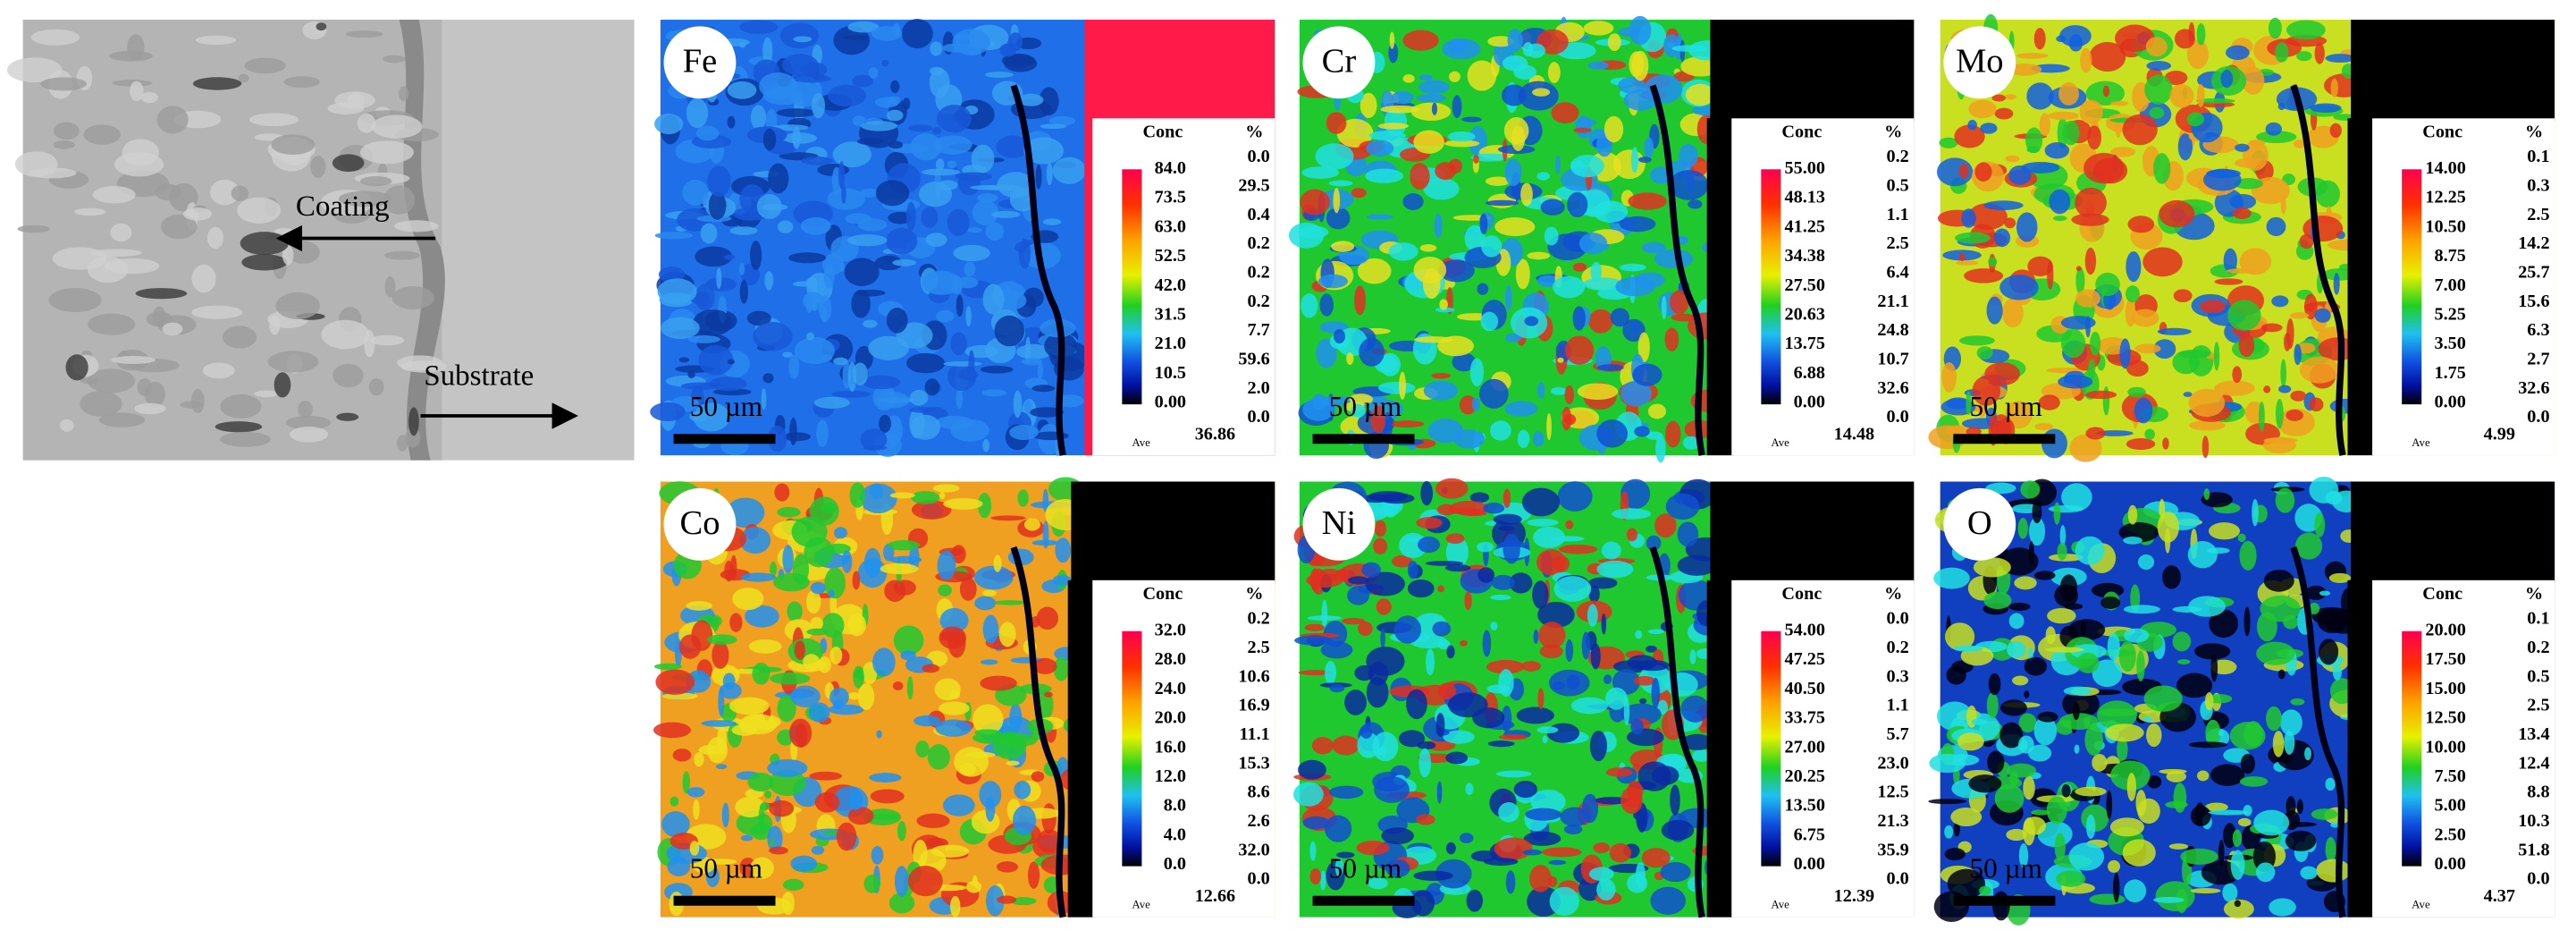 The width and height of the screenshot is (2576, 939). What do you see at coordinates (2412, 287) in the screenshot?
I see `color-bar` at bounding box center [2412, 287].